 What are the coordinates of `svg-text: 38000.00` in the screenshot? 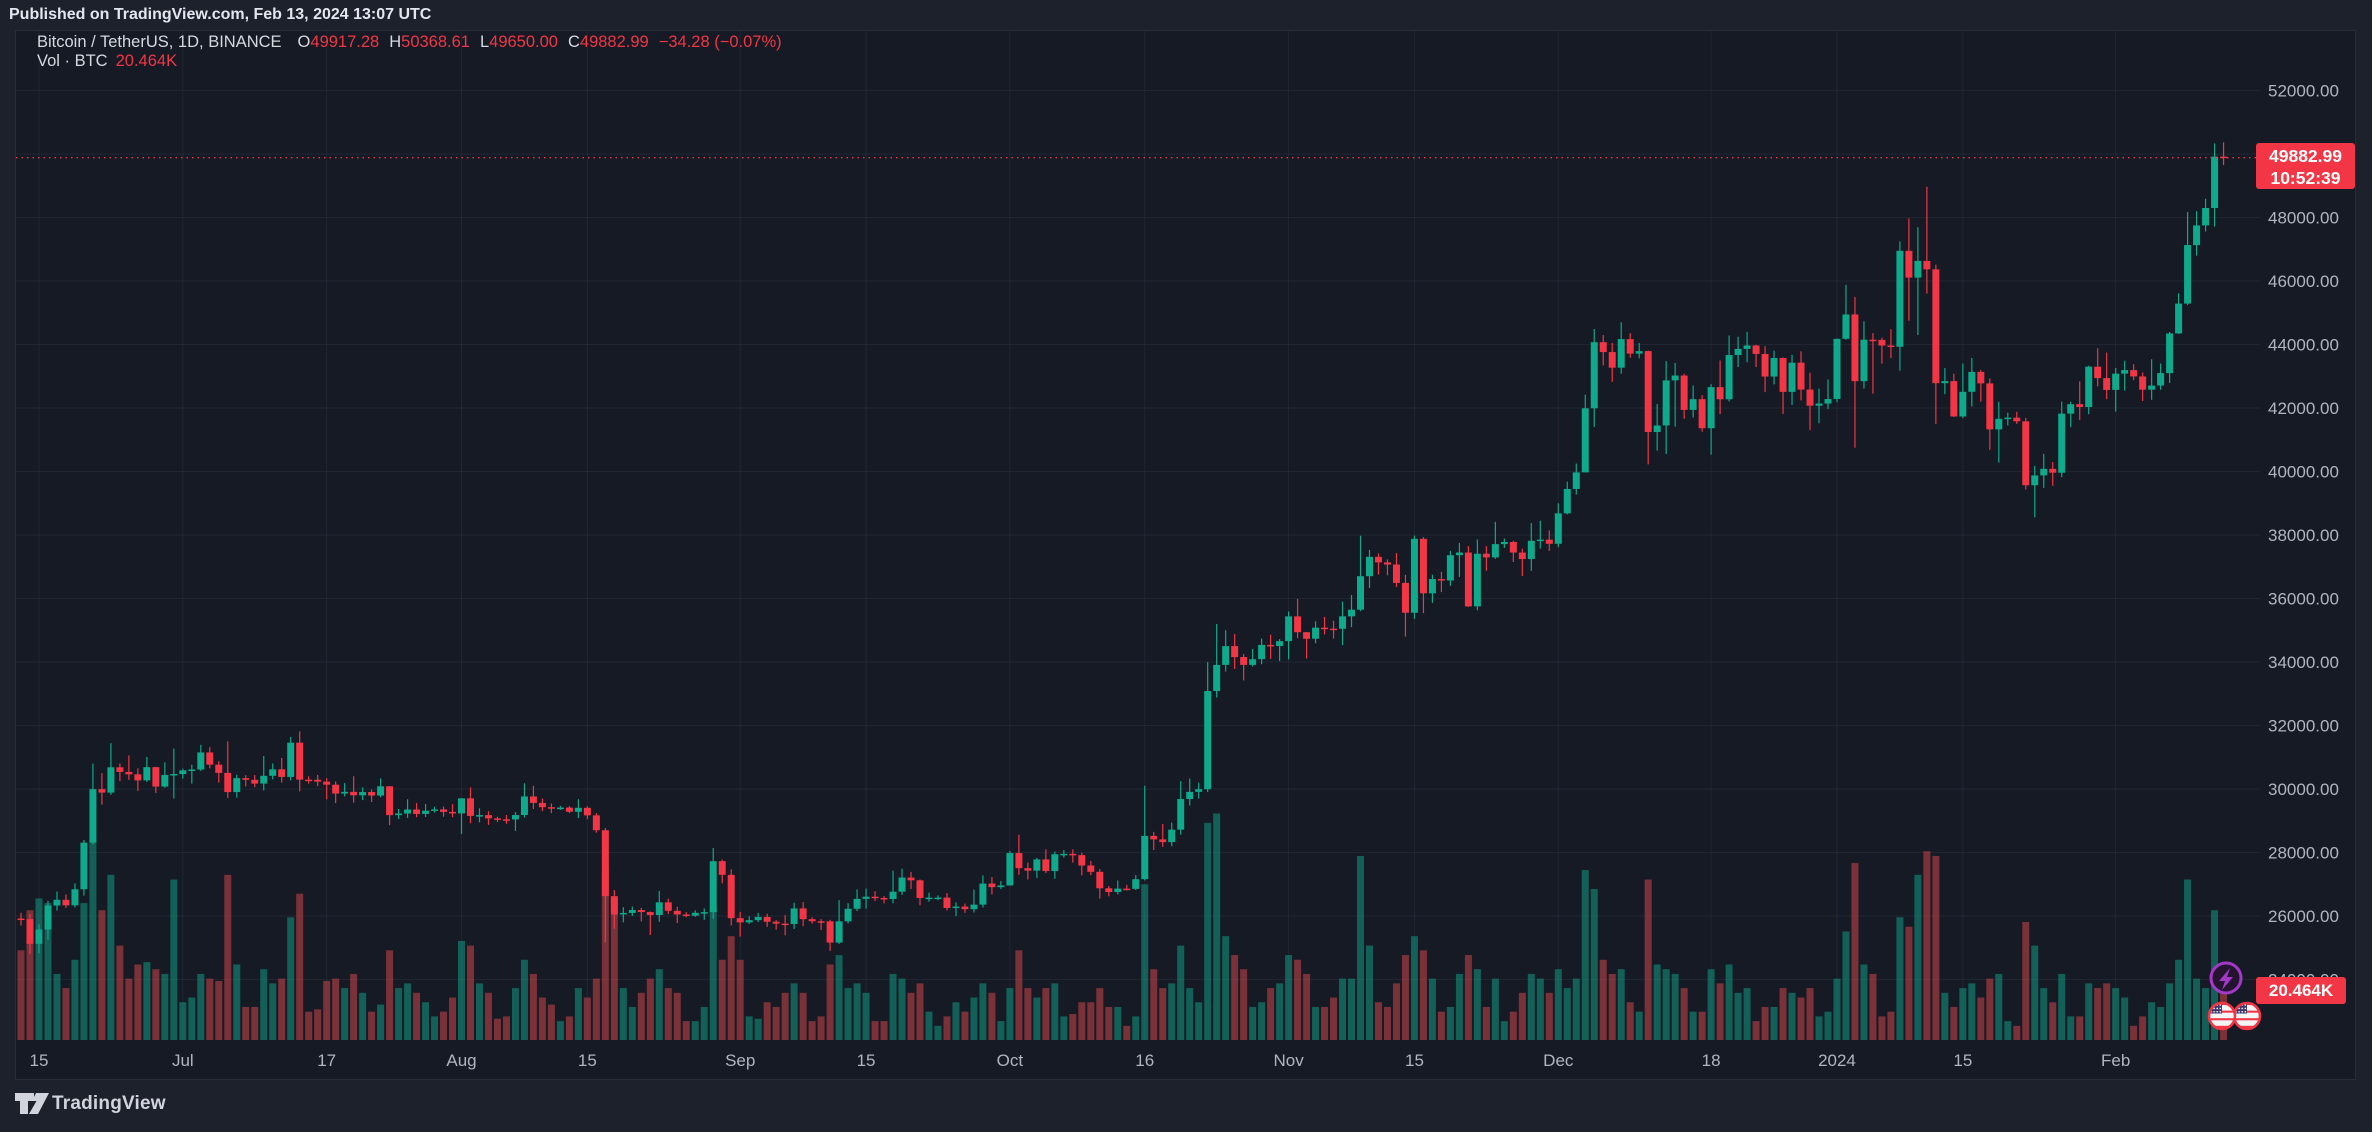 It's located at (2303, 535).